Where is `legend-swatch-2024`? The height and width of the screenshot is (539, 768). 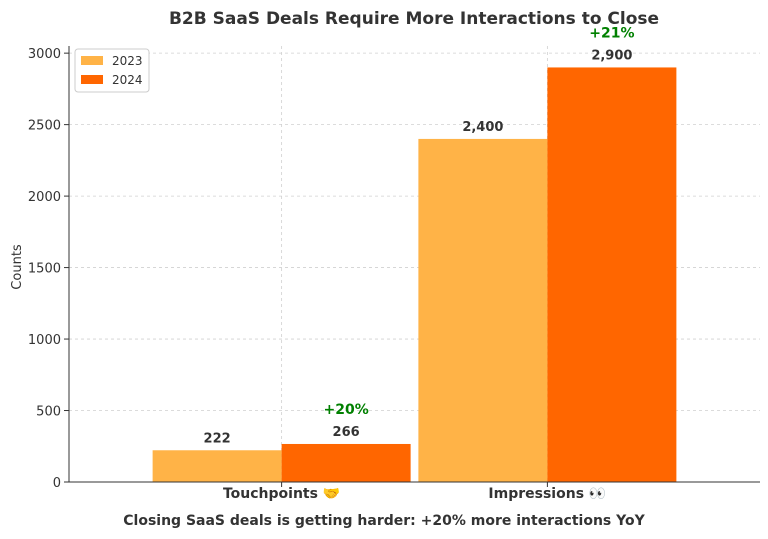
legend-swatch-2024 is located at coordinates (92, 79).